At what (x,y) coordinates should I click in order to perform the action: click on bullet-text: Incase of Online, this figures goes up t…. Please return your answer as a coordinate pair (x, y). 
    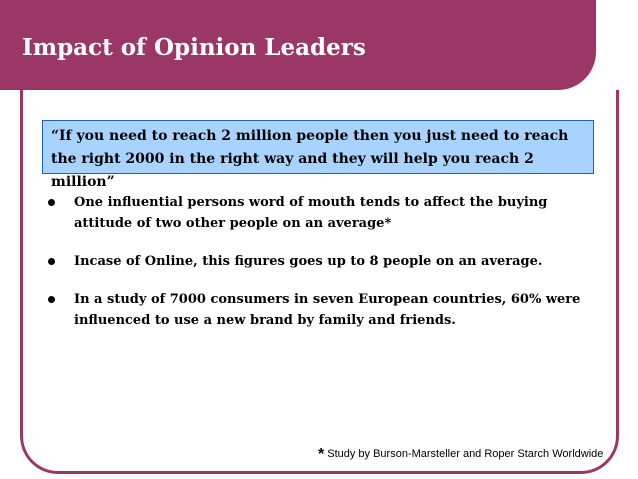
    Looking at the image, I should click on (308, 261).